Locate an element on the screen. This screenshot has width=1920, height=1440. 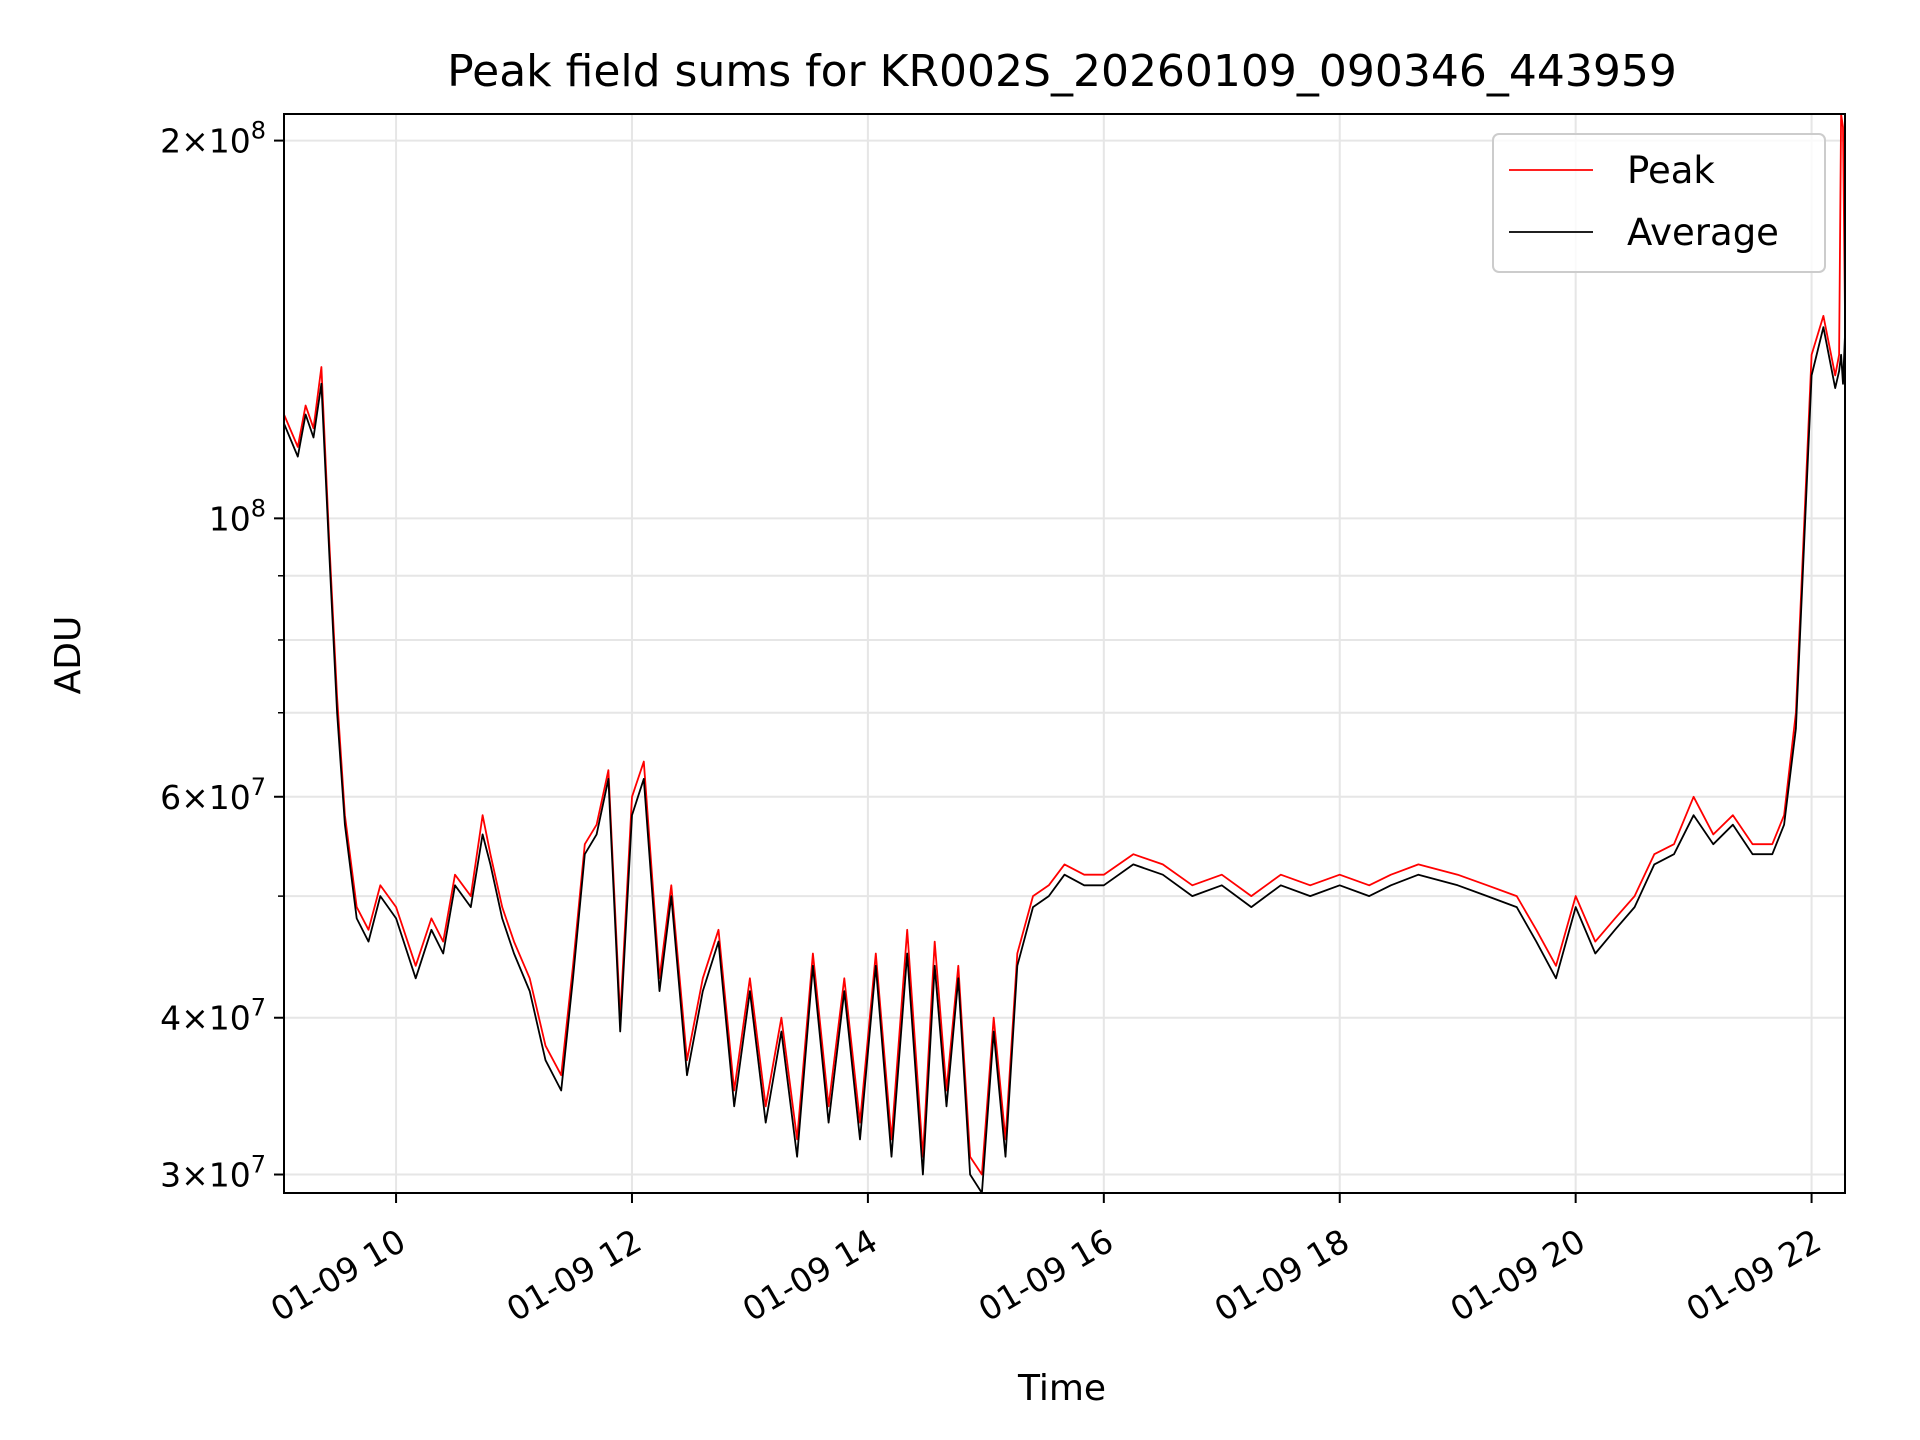
legend-box is located at coordinates (1659, 203).